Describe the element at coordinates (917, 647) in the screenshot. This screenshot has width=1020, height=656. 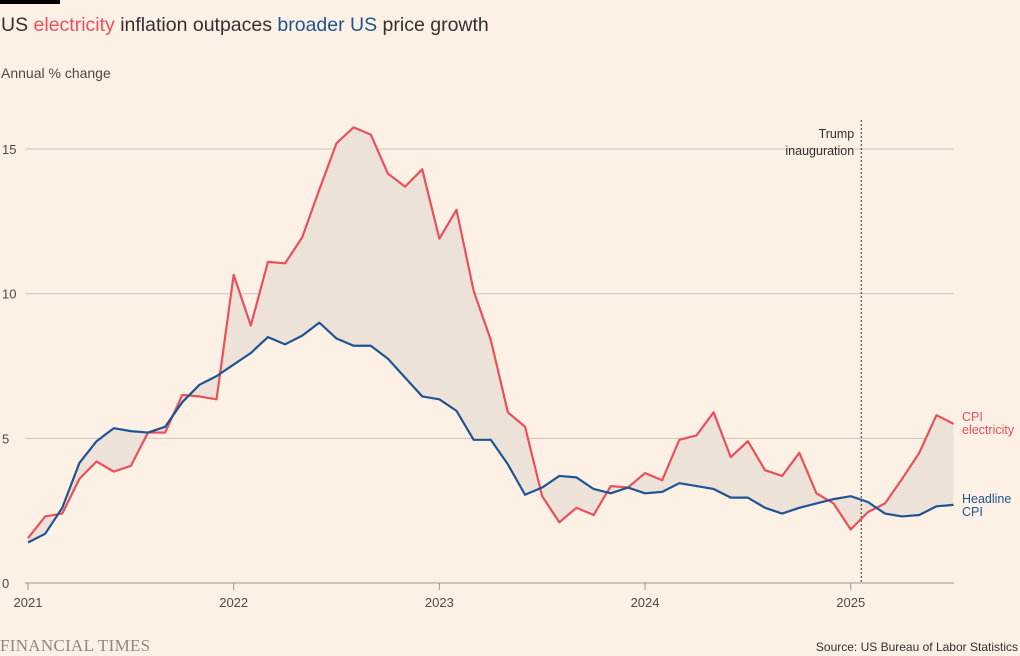
I see `source-note: Source: US Bureau of Labor Statistics` at that location.